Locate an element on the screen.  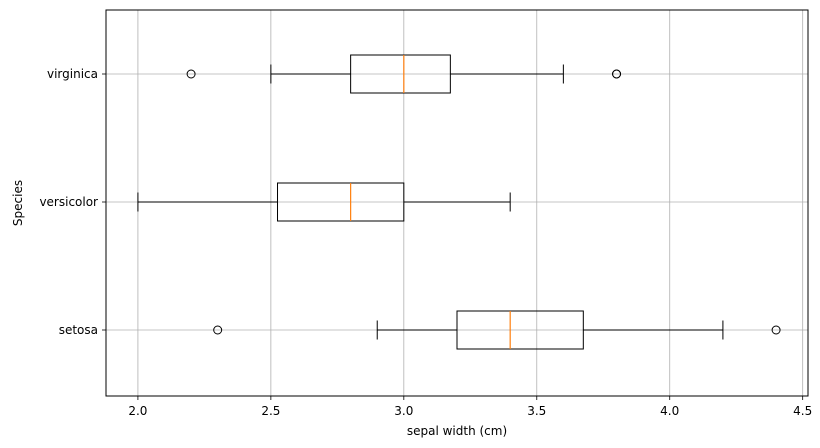
box-setosa is located at coordinates (497, 330).